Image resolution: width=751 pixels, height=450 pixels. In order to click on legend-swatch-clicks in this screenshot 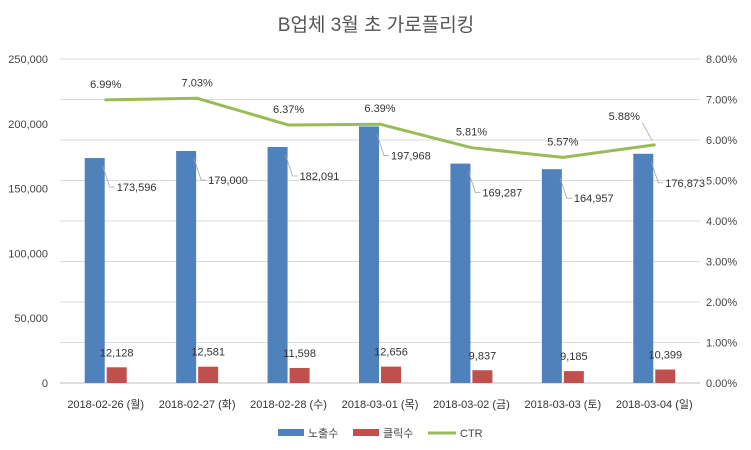, I will do `click(366, 432)`.